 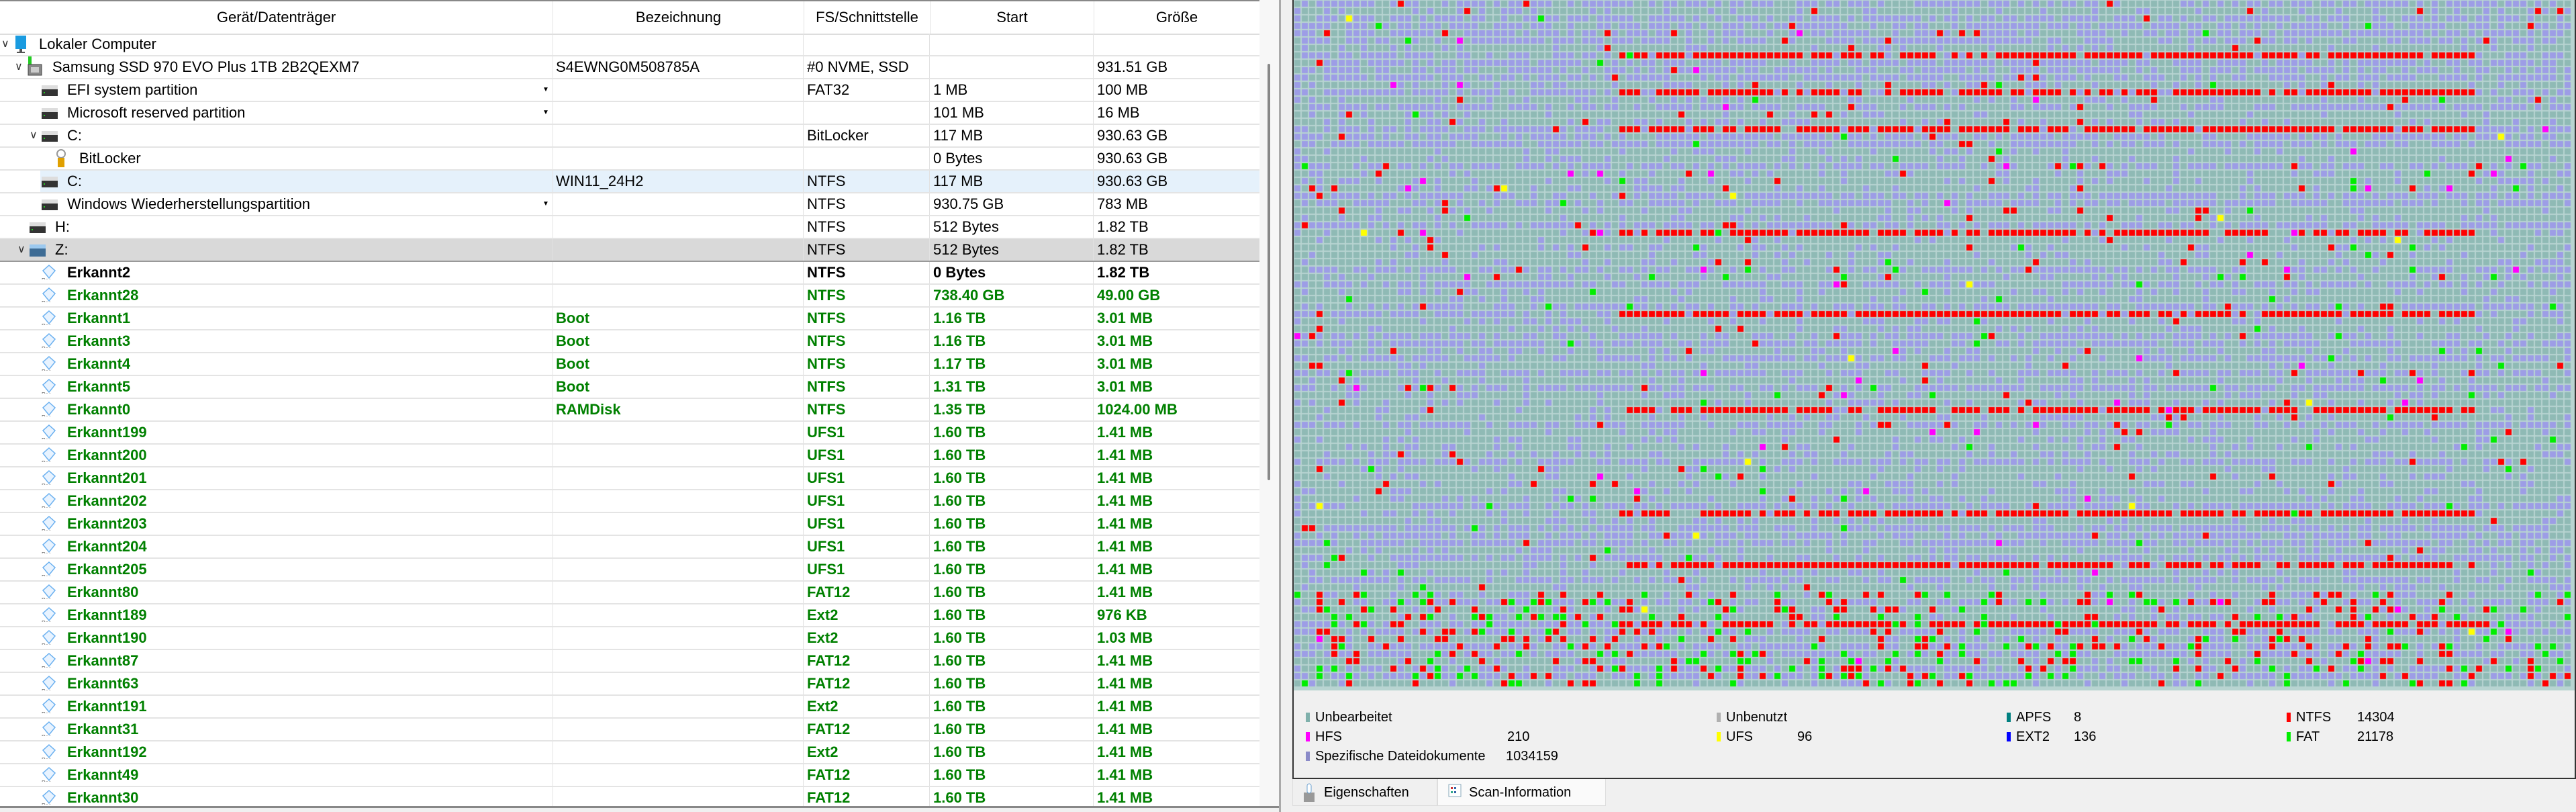 What do you see at coordinates (2289, 717) in the screenshot?
I see `legend-swatch` at bounding box center [2289, 717].